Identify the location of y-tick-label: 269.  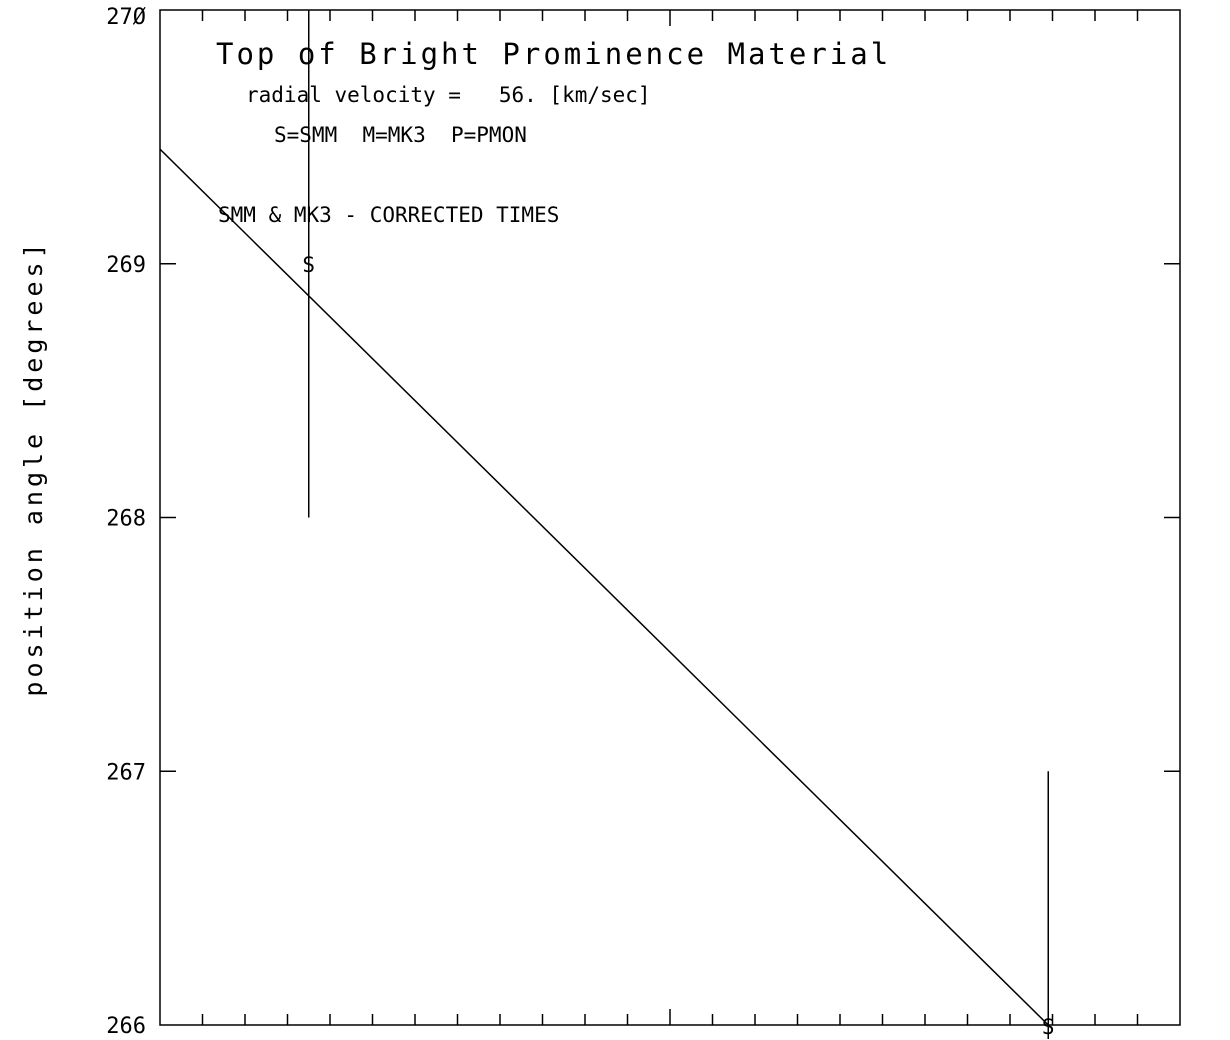
(126, 265).